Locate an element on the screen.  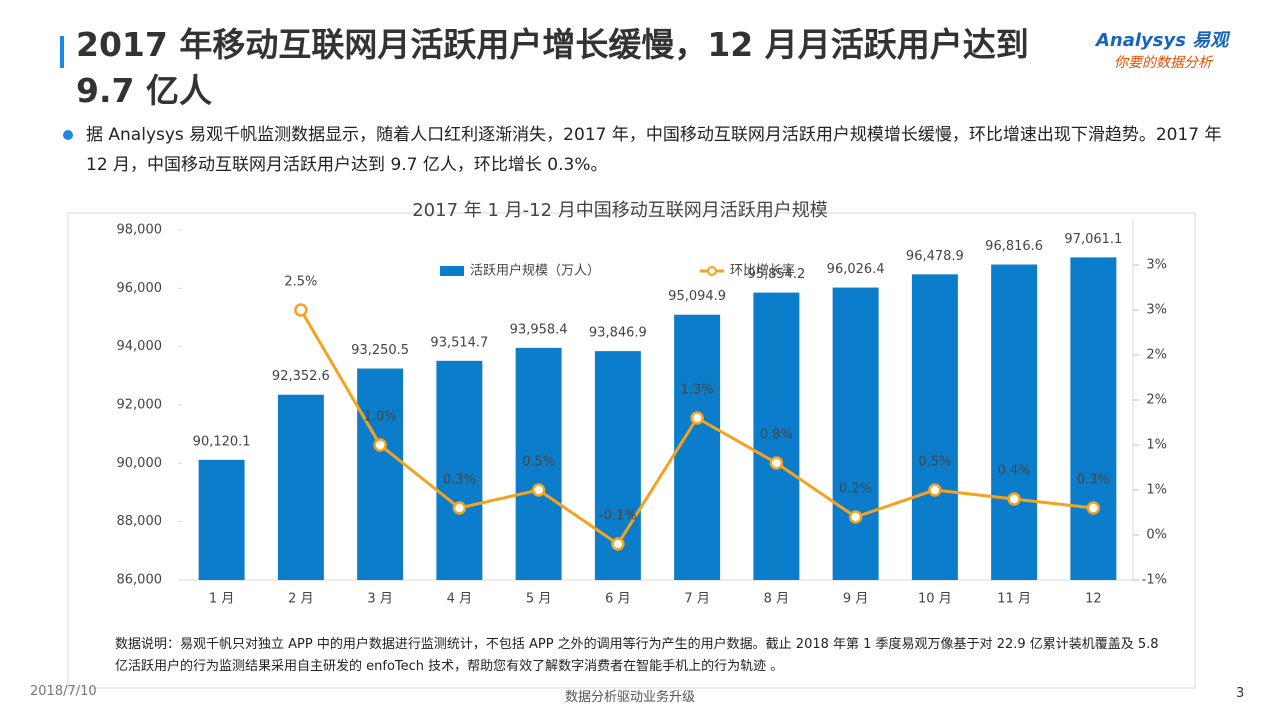
x-tick-label: 9 月 is located at coordinates (855, 599).